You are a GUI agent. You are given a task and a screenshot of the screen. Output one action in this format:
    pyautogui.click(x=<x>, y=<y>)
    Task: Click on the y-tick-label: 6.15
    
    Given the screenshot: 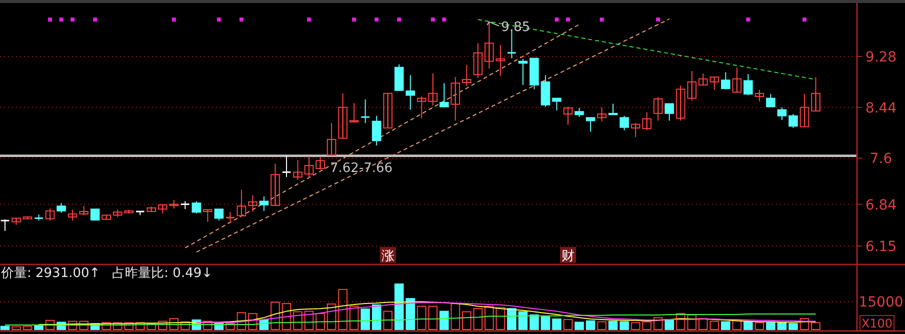 What is the action you would take?
    pyautogui.click(x=881, y=247)
    